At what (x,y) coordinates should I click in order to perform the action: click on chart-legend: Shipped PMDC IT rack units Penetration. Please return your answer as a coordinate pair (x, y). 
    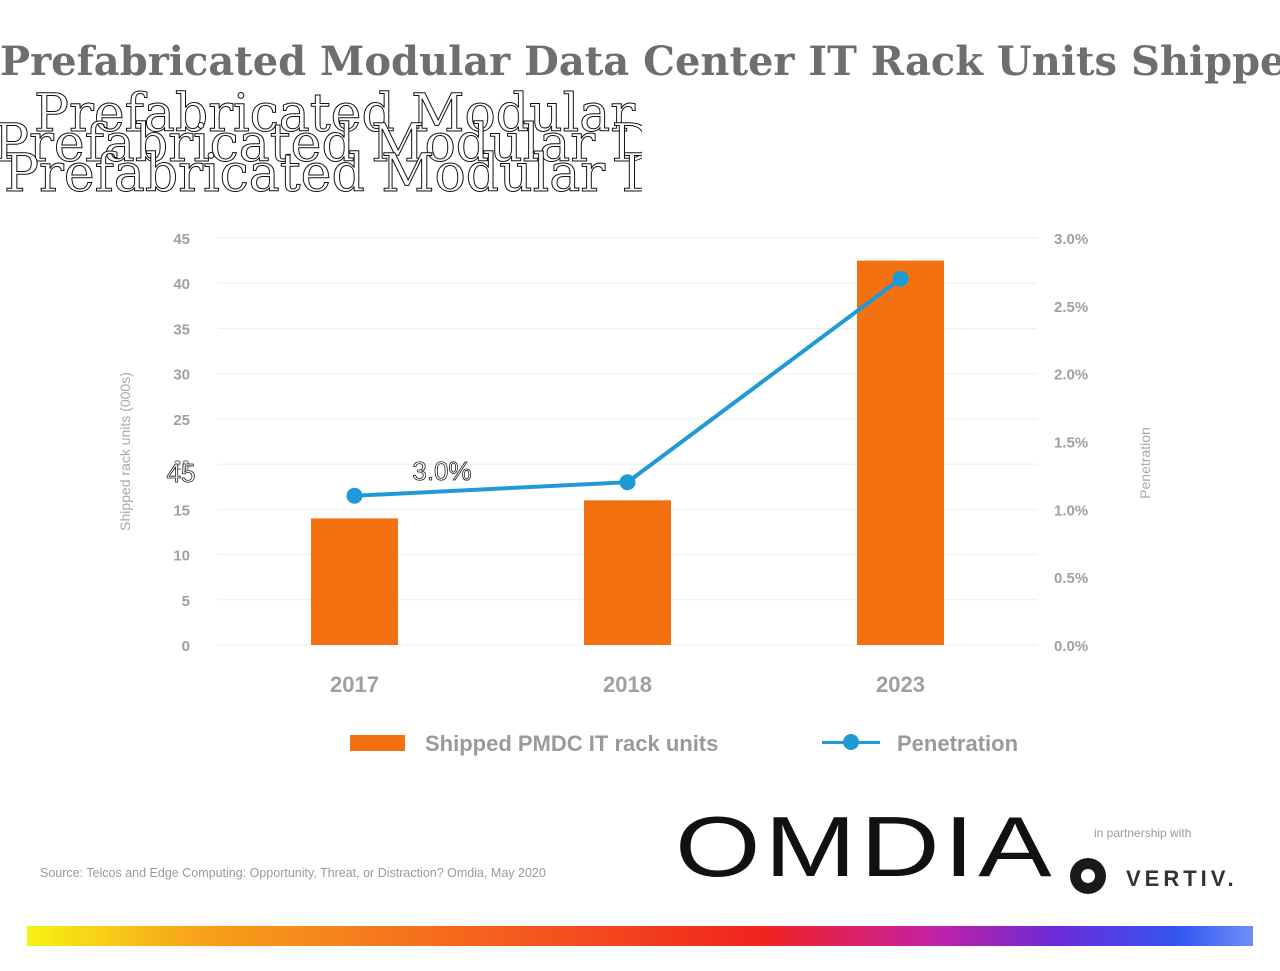
    Looking at the image, I should click on (640, 744).